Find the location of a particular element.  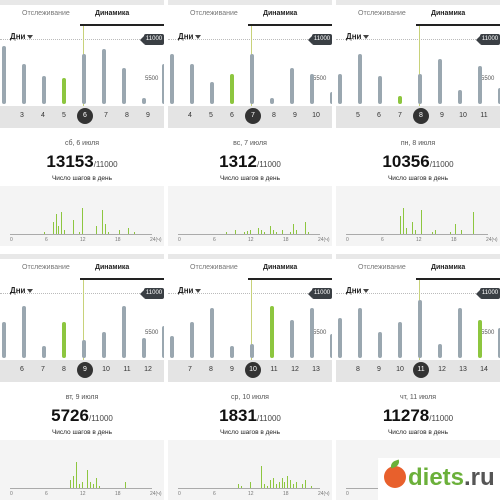

day-label: 12 is located at coordinates (295, 369).